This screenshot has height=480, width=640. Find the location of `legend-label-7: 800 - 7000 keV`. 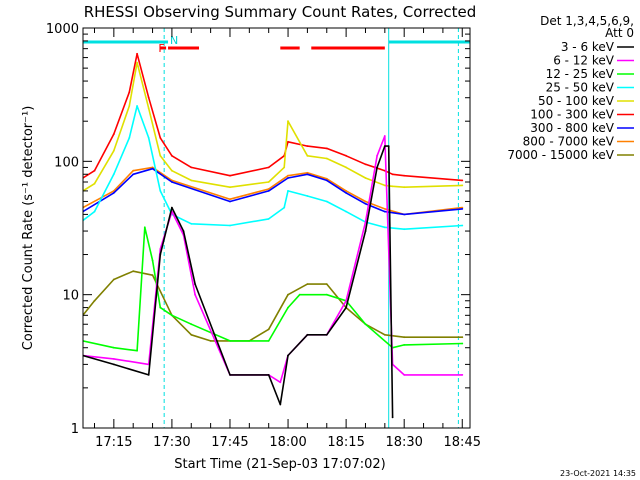

legend-label-7: 800 - 7000 keV is located at coordinates (569, 142).